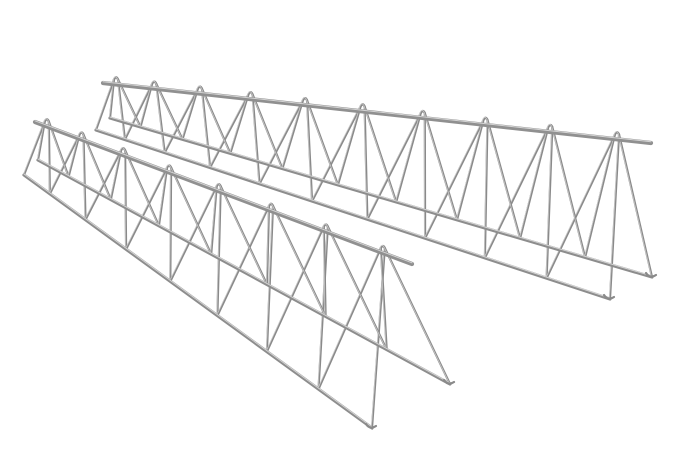 This screenshot has height=452, width=678. I want to click on top-chord-highlight, so click(377, 112).